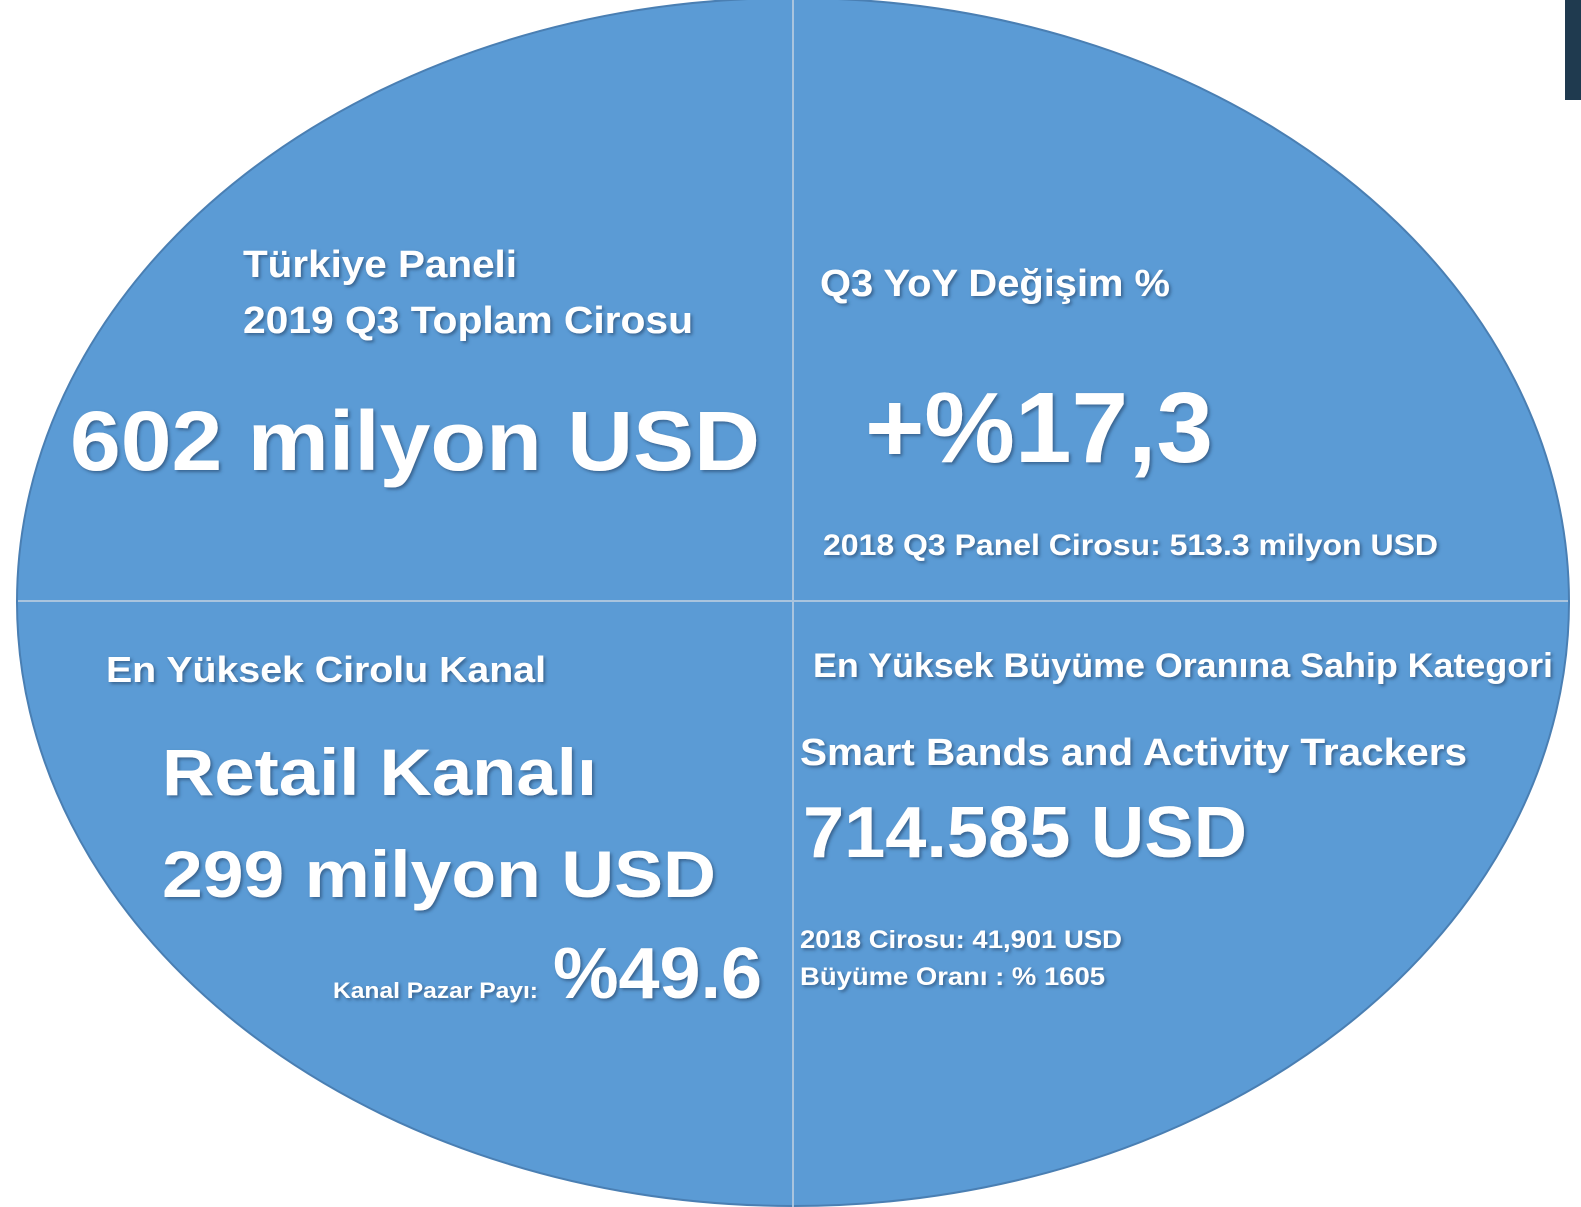 The width and height of the screenshot is (1581, 1207). What do you see at coordinates (468, 321) in the screenshot?
I see `heading: 2019 Q3 Toplam Cirosu` at bounding box center [468, 321].